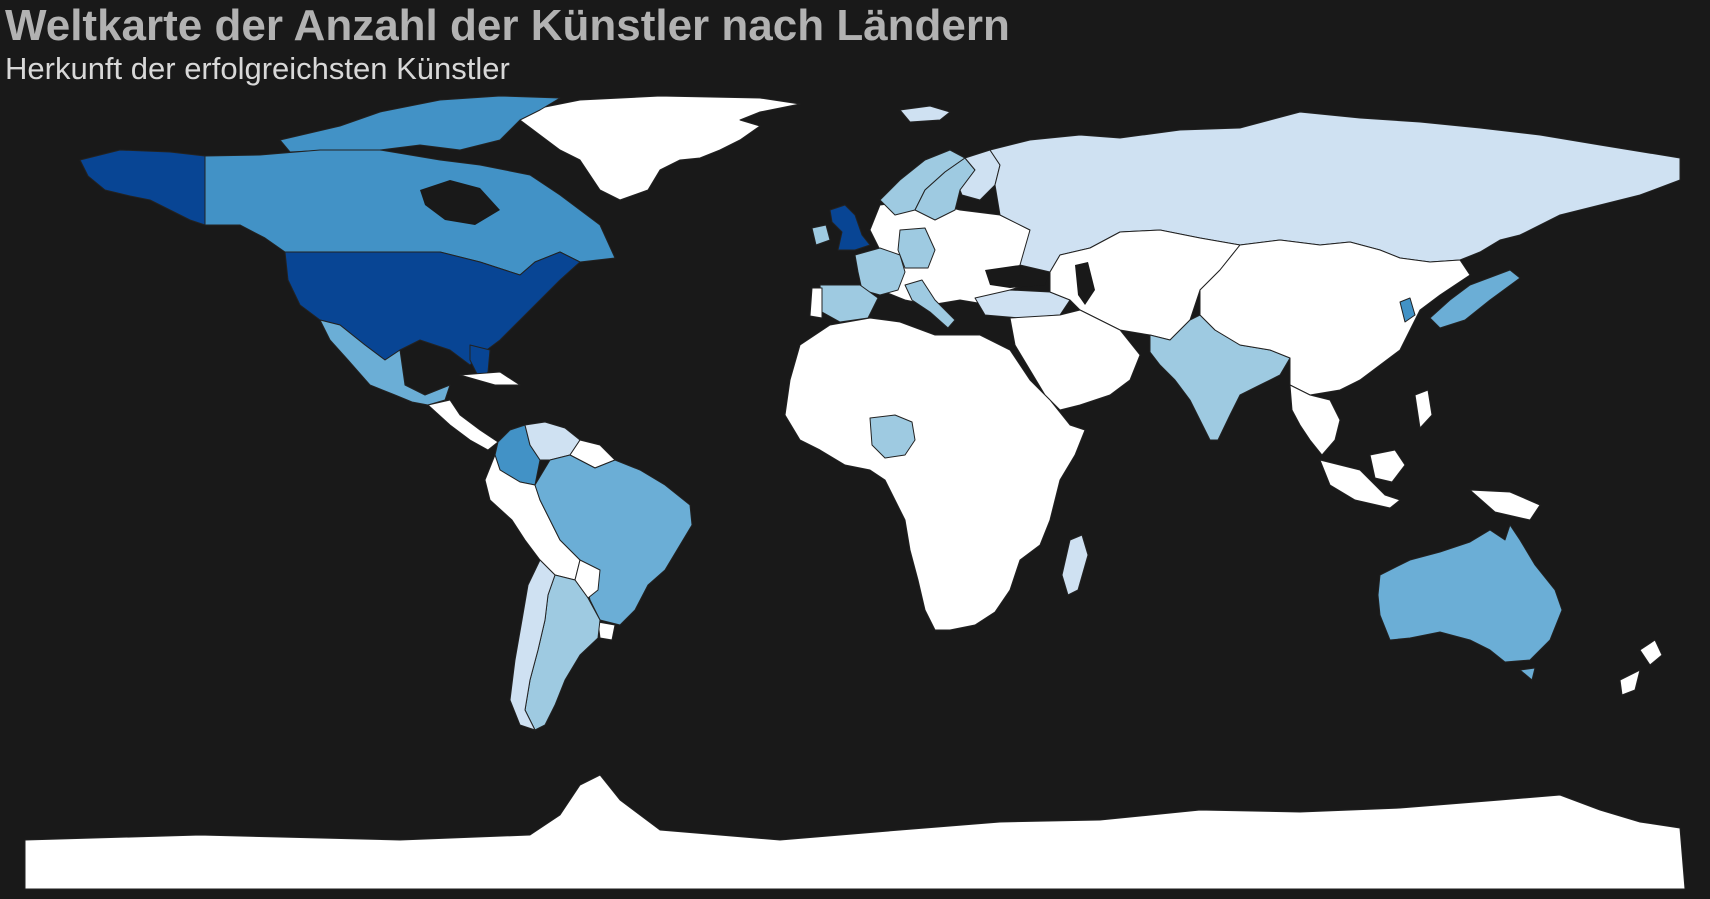 This screenshot has height=899, width=1710. Describe the element at coordinates (1017, 276) in the screenshot. I see `black-sea` at that location.